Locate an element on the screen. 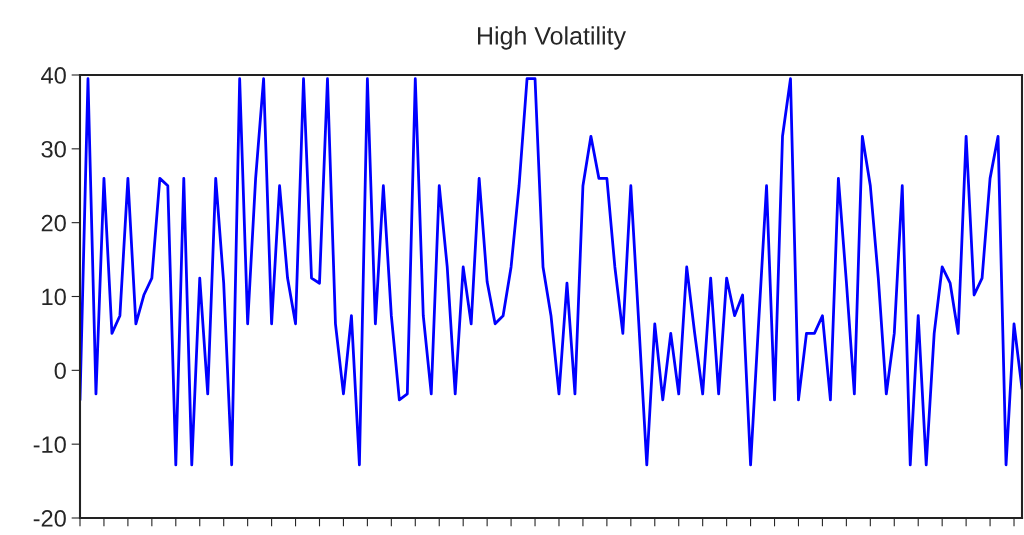  y-tick-label: -10 is located at coordinates (49, 444).